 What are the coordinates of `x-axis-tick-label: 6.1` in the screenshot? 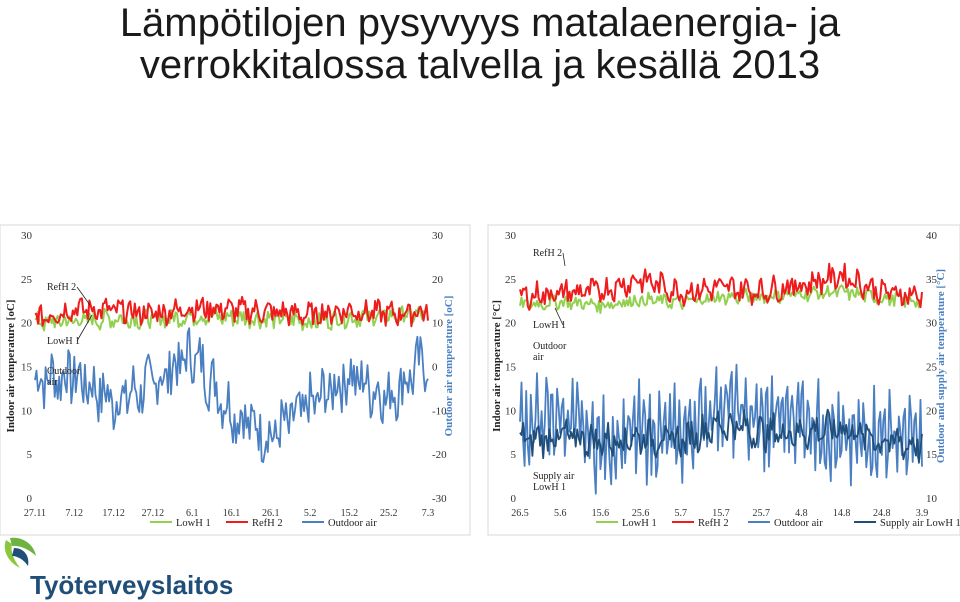 It's located at (192, 513).